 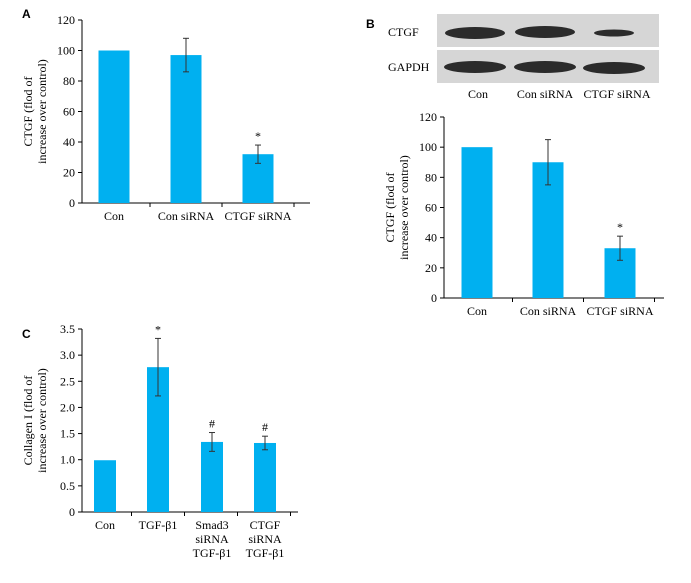 What do you see at coordinates (67, 381) in the screenshot?
I see `y-tick-label: 2.5` at bounding box center [67, 381].